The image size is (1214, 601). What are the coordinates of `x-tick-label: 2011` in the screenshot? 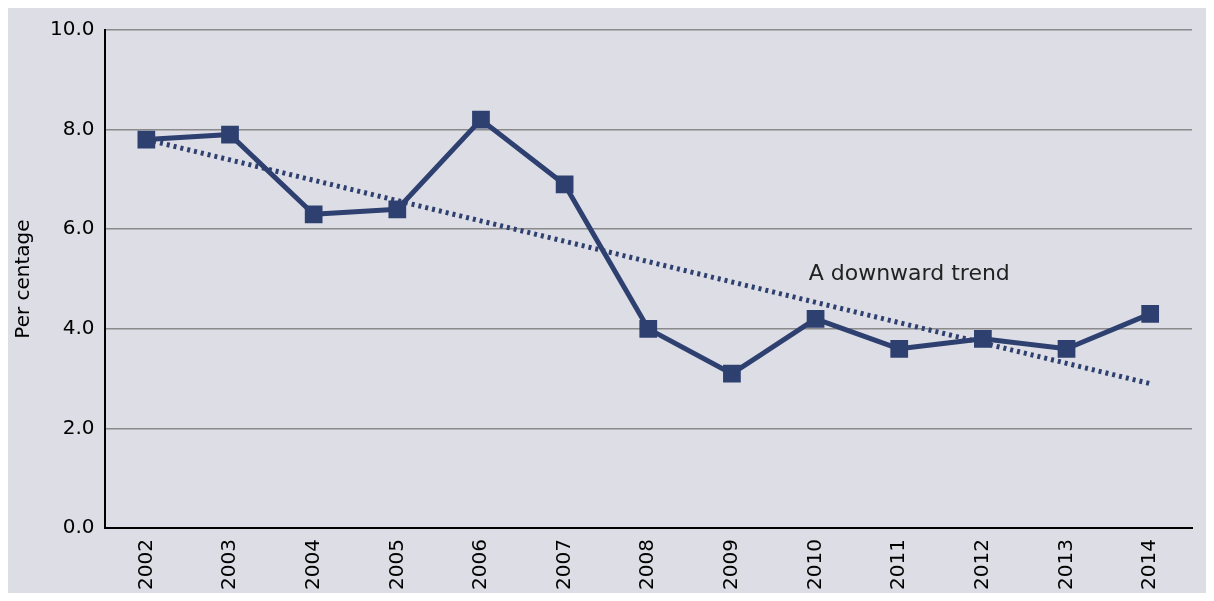 It's located at (897, 565).